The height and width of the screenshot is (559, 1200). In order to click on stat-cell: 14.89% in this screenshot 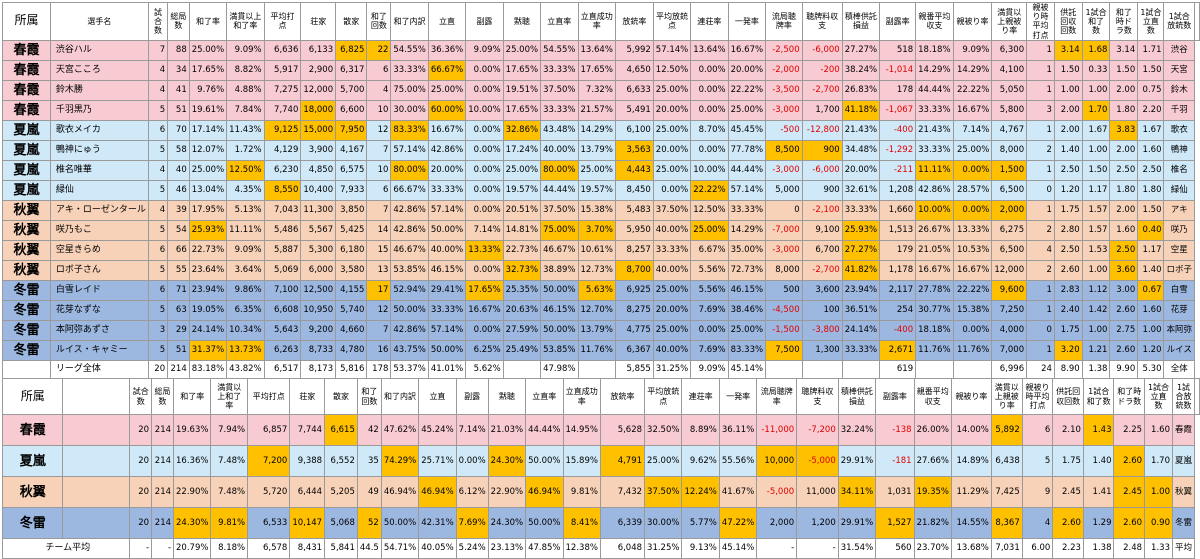, I will do `click(971, 461)`.